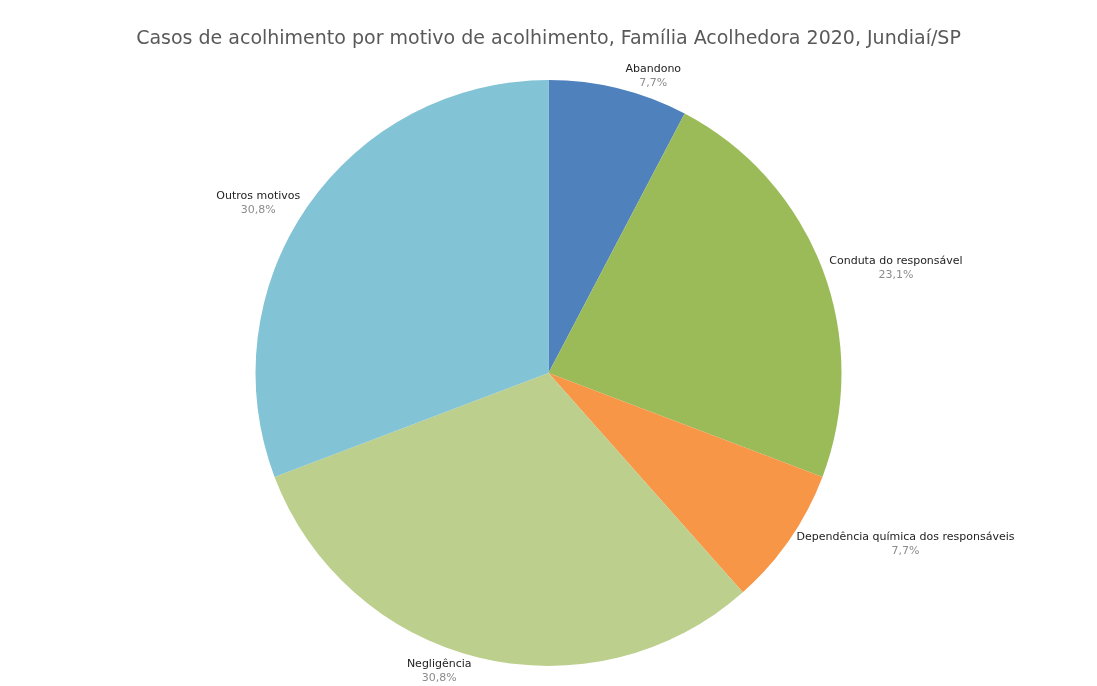  Describe the element at coordinates (896, 260) in the screenshot. I see `slice-label: Conduta do responsável` at that location.